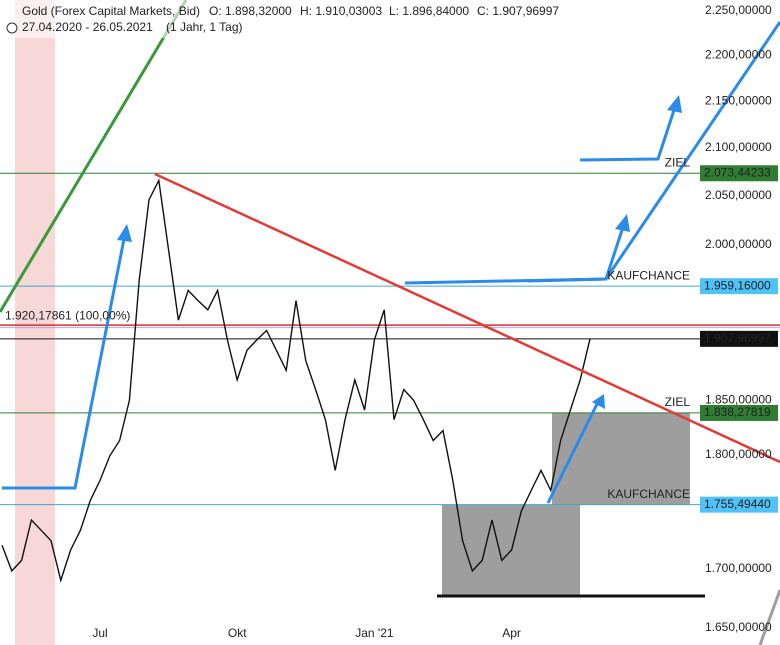  I want to click on price-box-label: 1.907,96997, so click(737, 338).